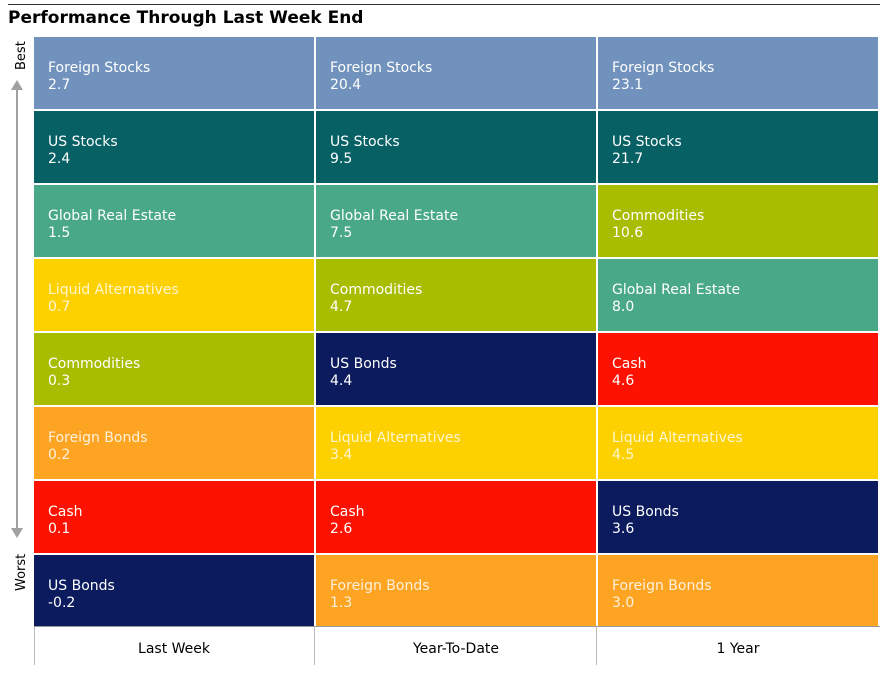  What do you see at coordinates (174, 591) in the screenshot?
I see `rank-cell: US Bonds -0.2` at bounding box center [174, 591].